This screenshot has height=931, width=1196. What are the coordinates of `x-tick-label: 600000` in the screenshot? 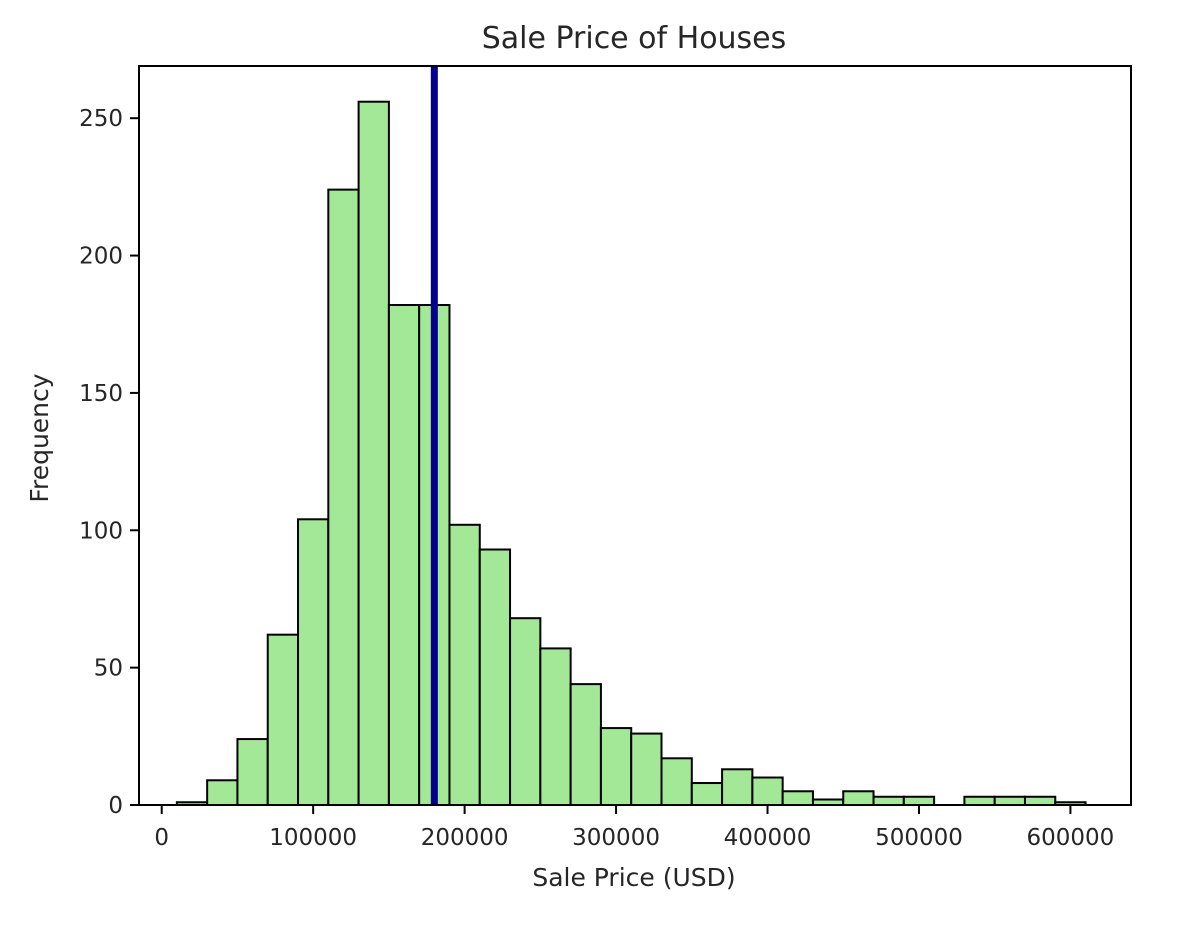 It's located at (1071, 838).